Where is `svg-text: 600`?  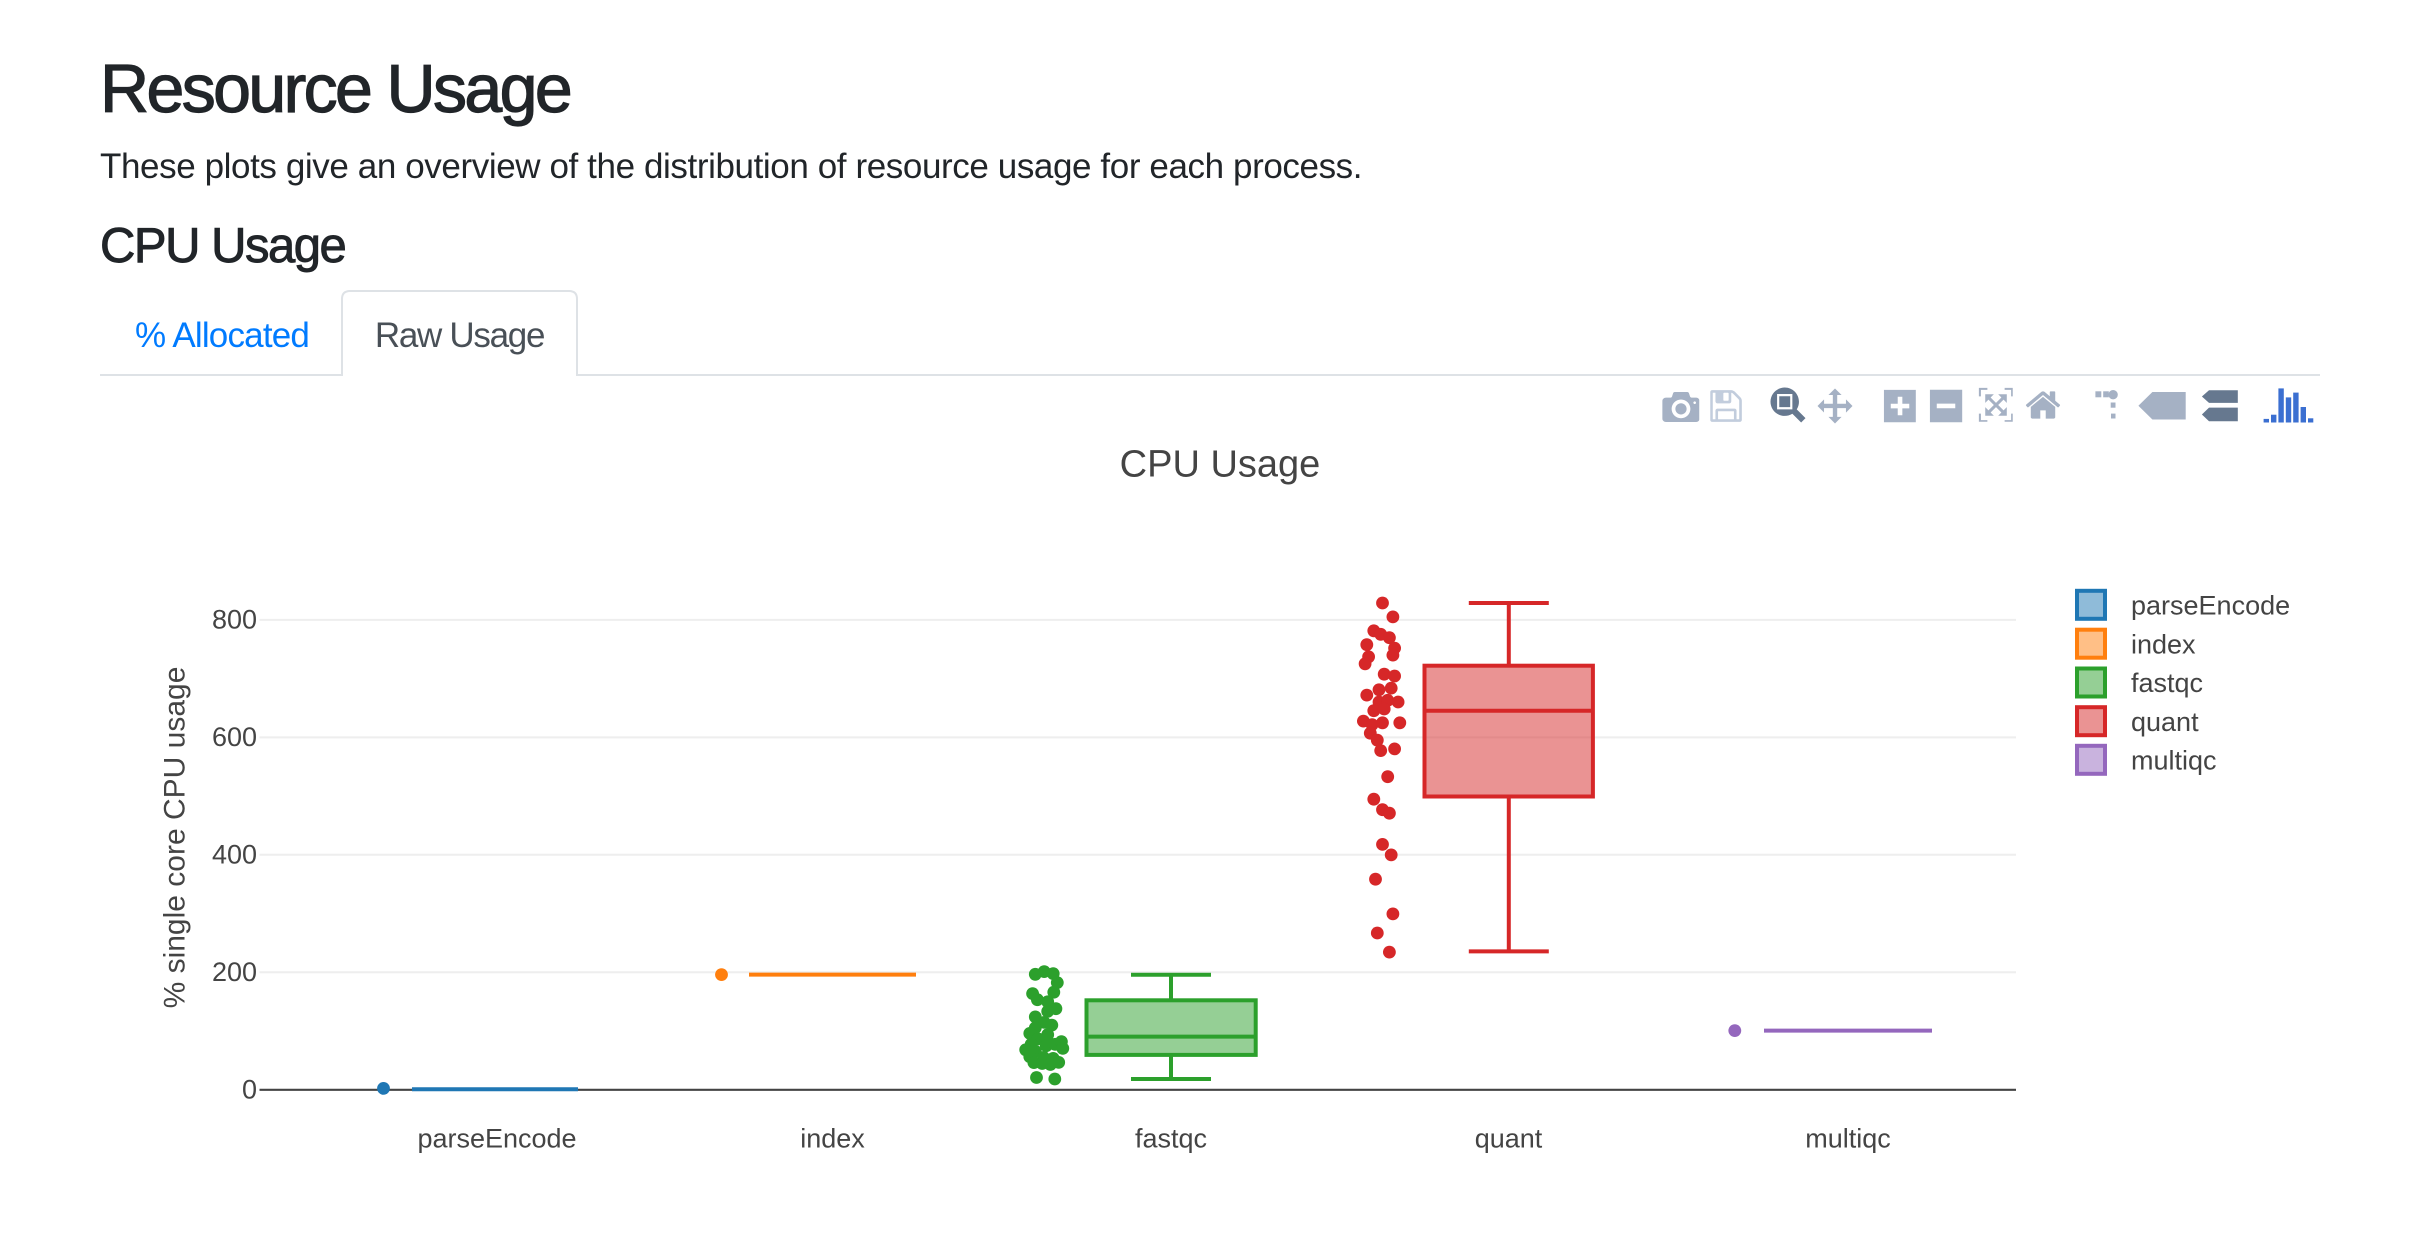
svg-text: 600 is located at coordinates (234, 737).